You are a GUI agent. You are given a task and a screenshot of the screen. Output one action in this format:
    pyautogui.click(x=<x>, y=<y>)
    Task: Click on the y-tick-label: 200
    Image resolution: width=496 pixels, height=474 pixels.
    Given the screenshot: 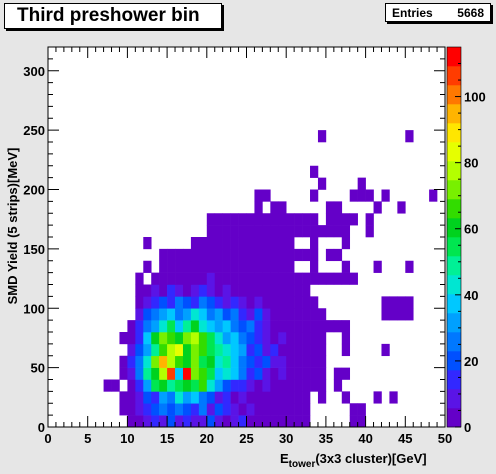 What is the action you would take?
    pyautogui.click(x=34, y=190)
    